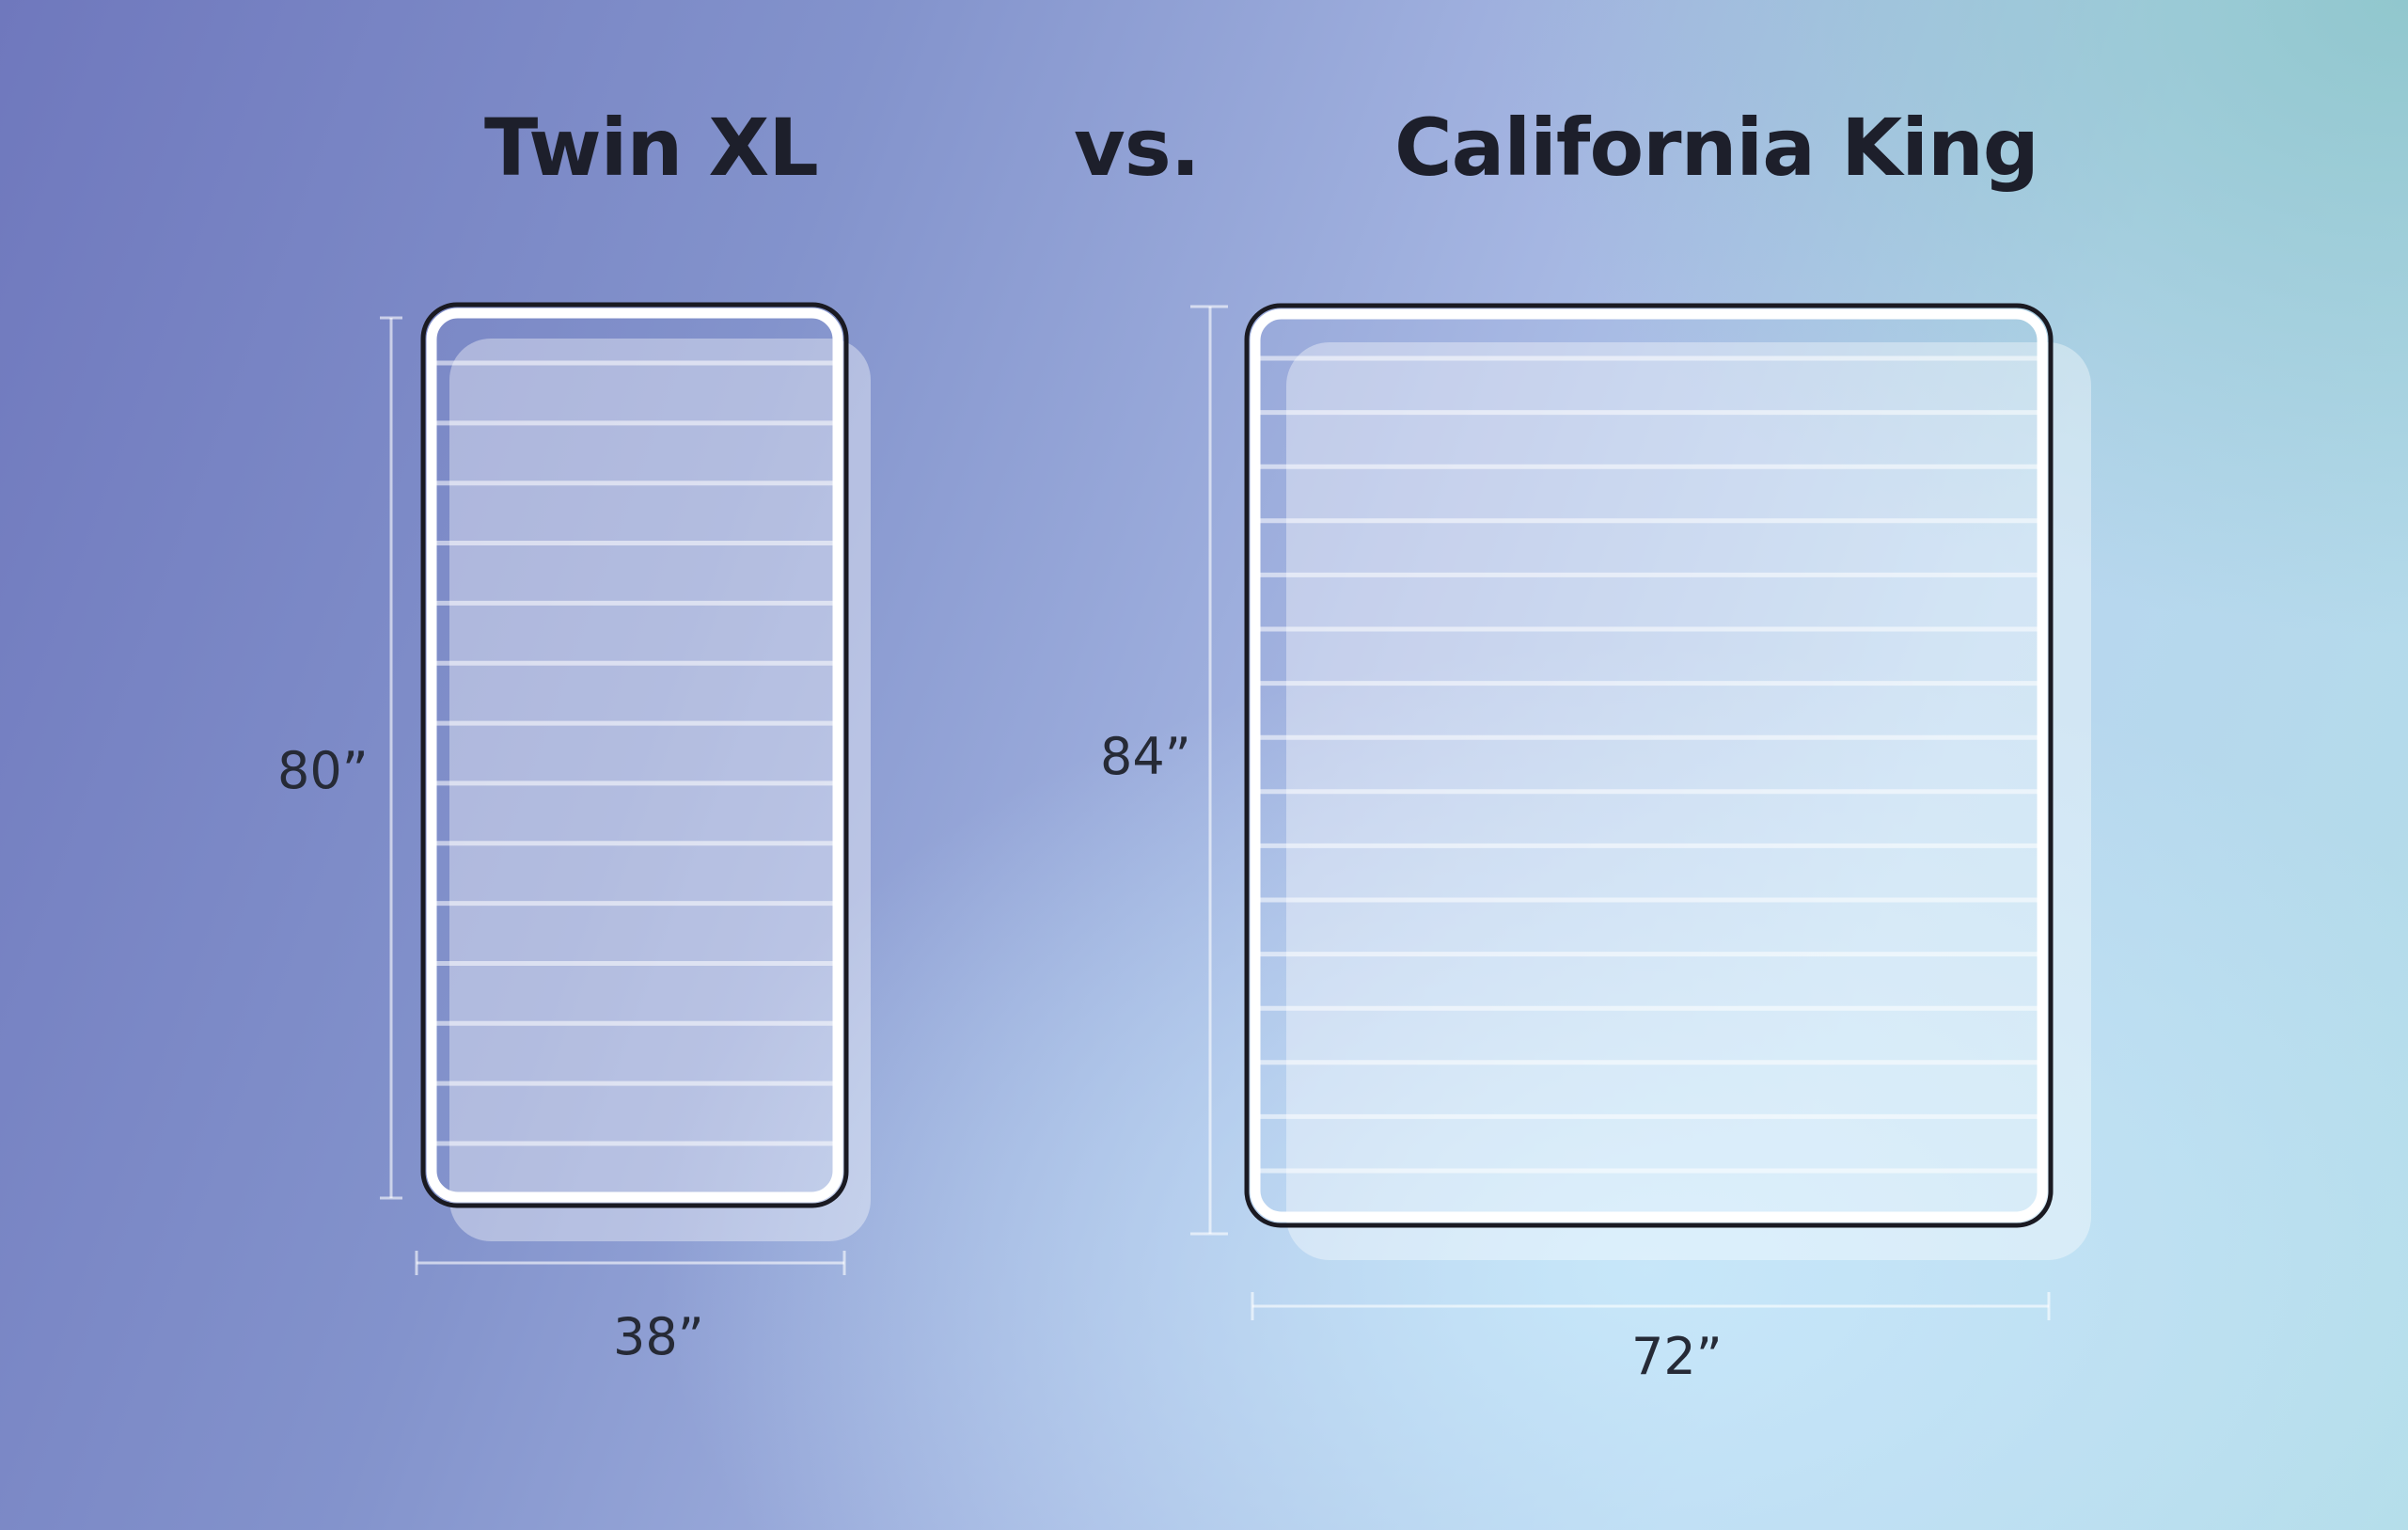 The image size is (2408, 1530). I want to click on twin-xl-width-label: 38”, so click(658, 1336).